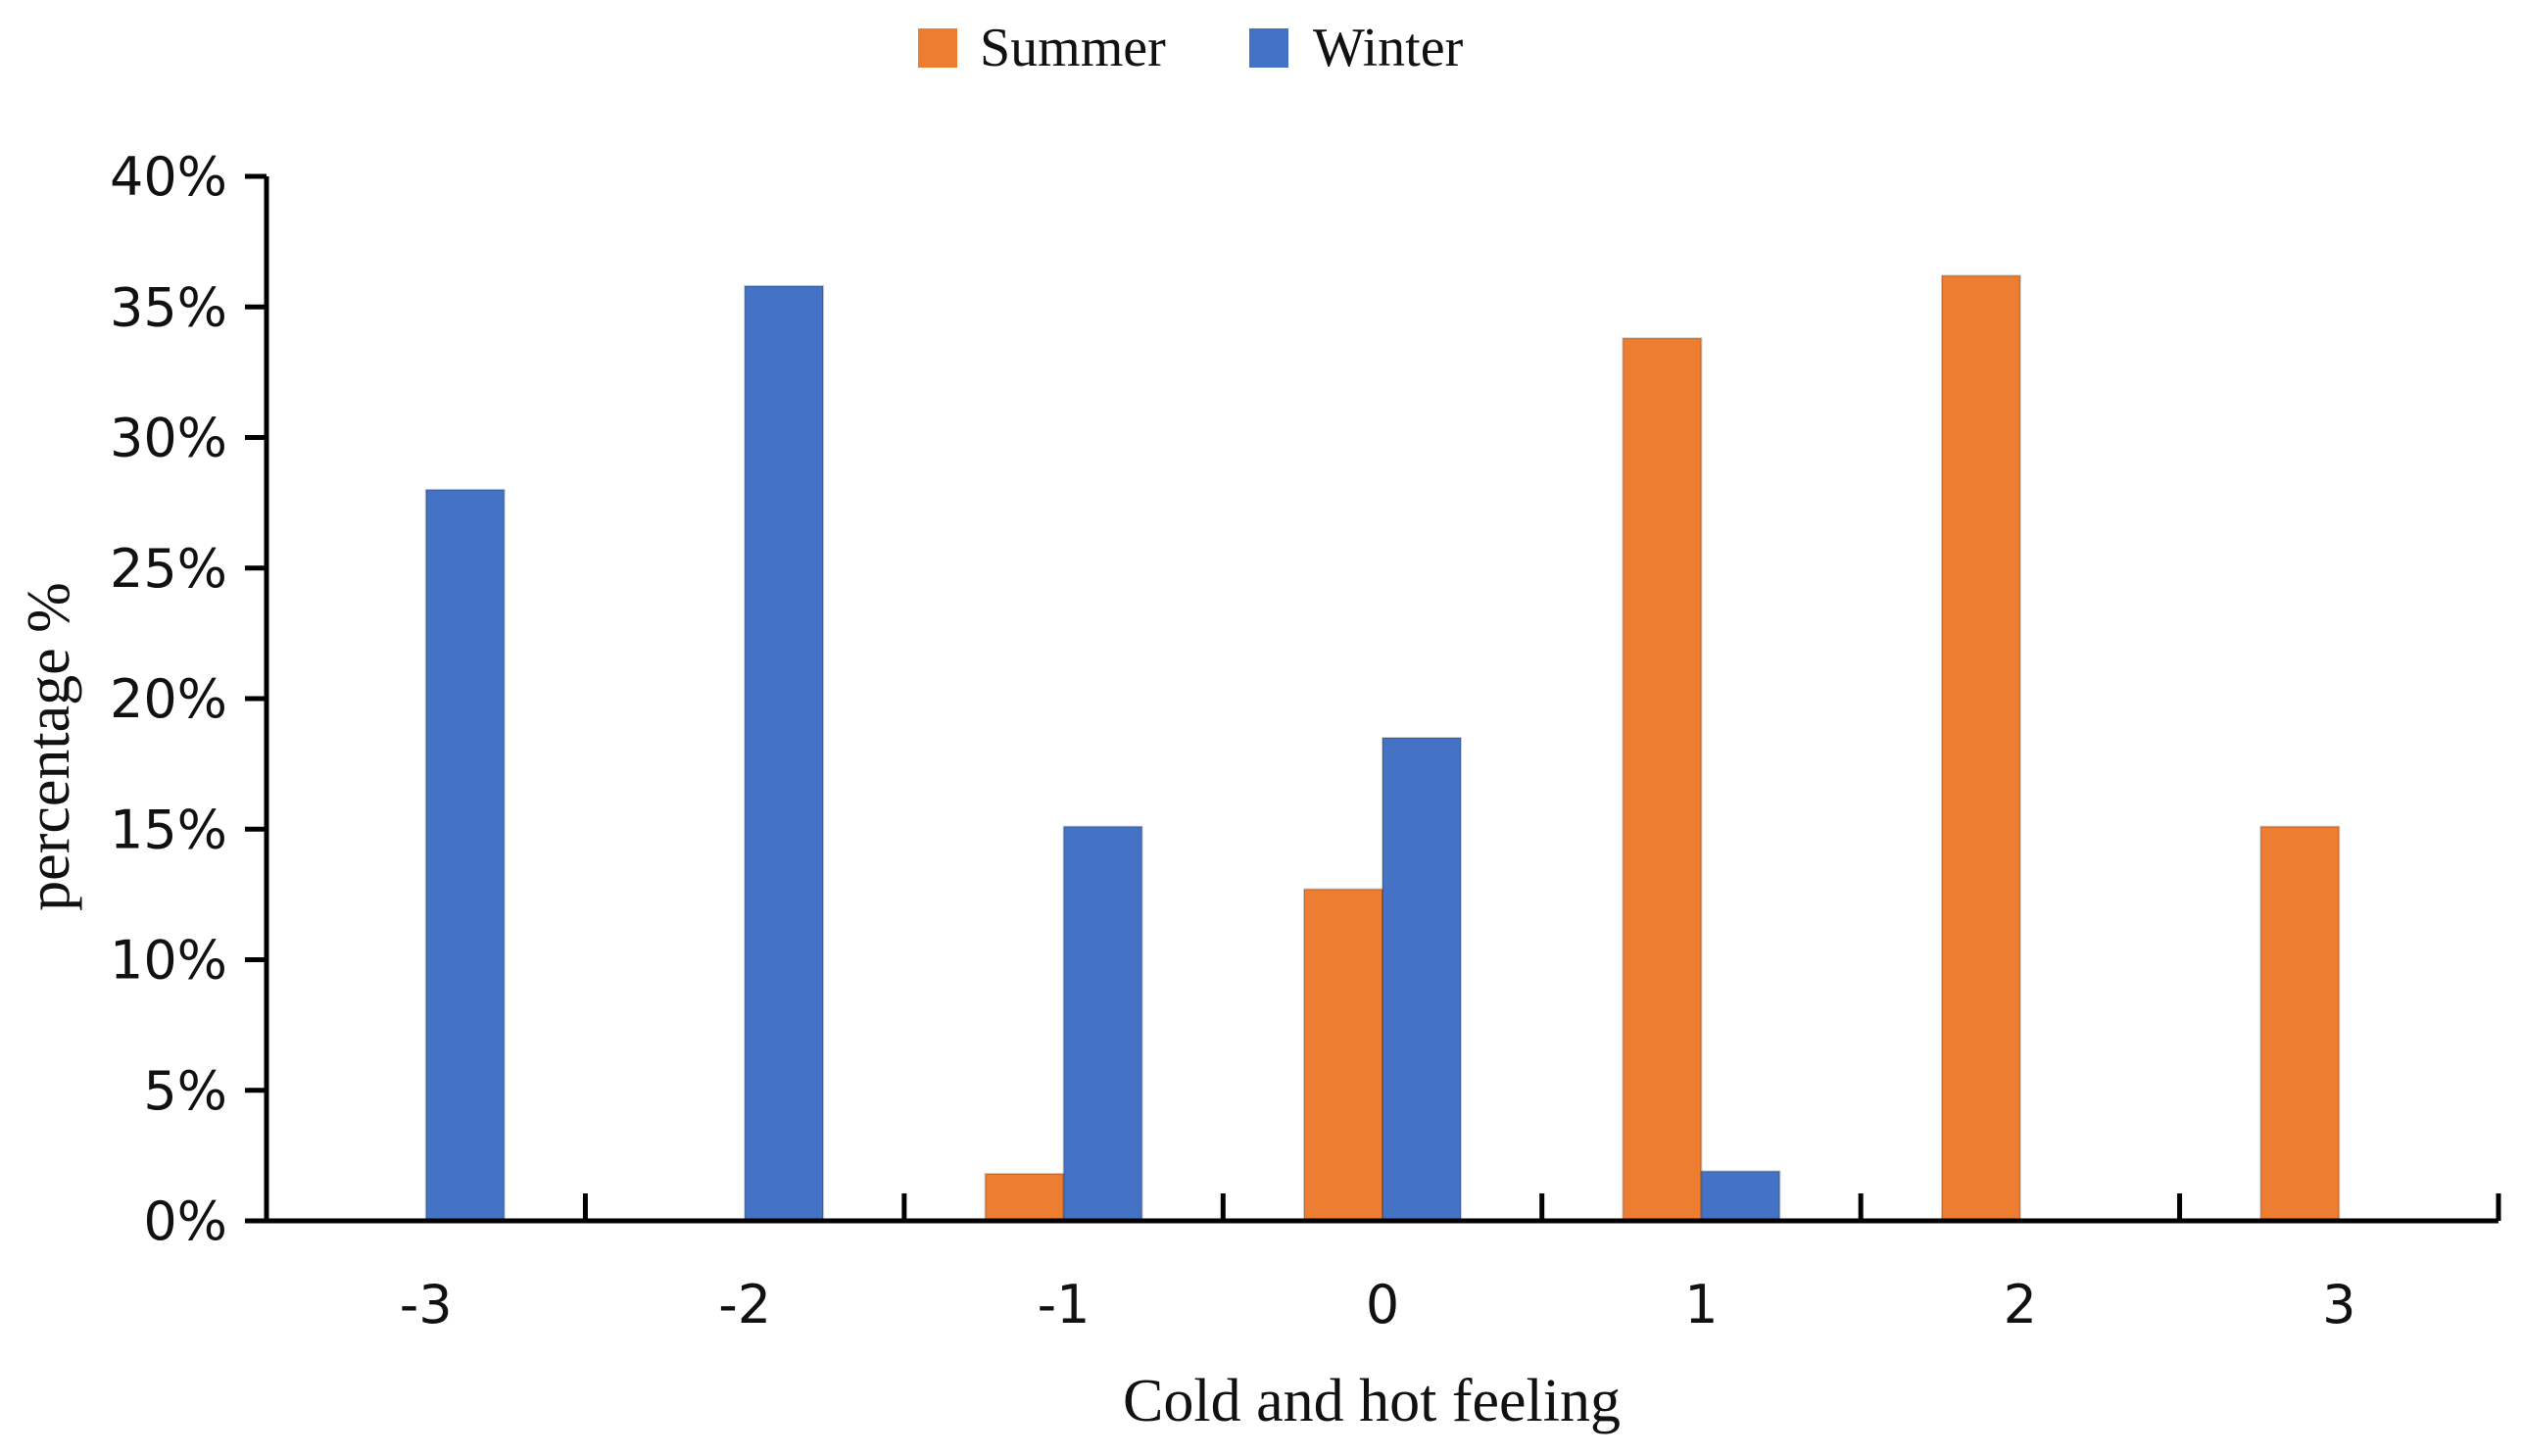  Describe the element at coordinates (1073, 48) in the screenshot. I see `legend-label-summer: Summer` at that location.